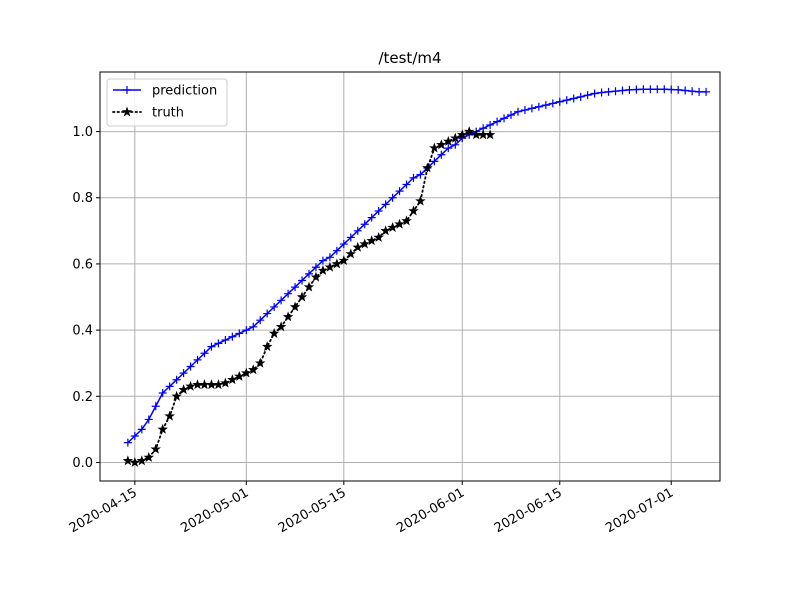  I want to click on chart-title: /test/m4, so click(409, 58).